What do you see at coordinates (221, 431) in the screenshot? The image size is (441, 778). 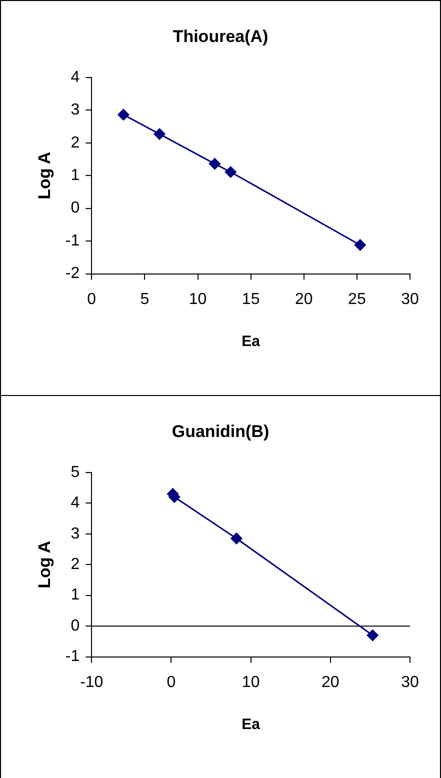 I see `chart-title: Guanidin(B)` at bounding box center [221, 431].